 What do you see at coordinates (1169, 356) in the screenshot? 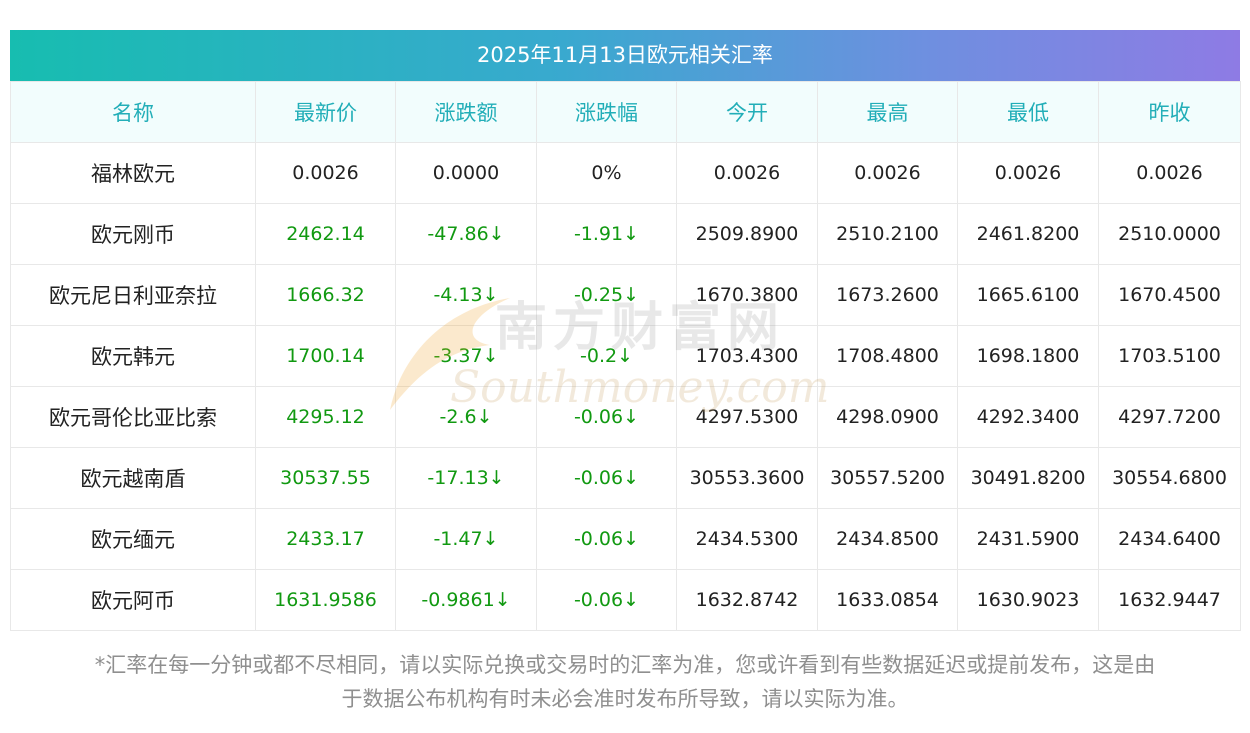
I see `cell-prev: 1703.5100` at bounding box center [1169, 356].